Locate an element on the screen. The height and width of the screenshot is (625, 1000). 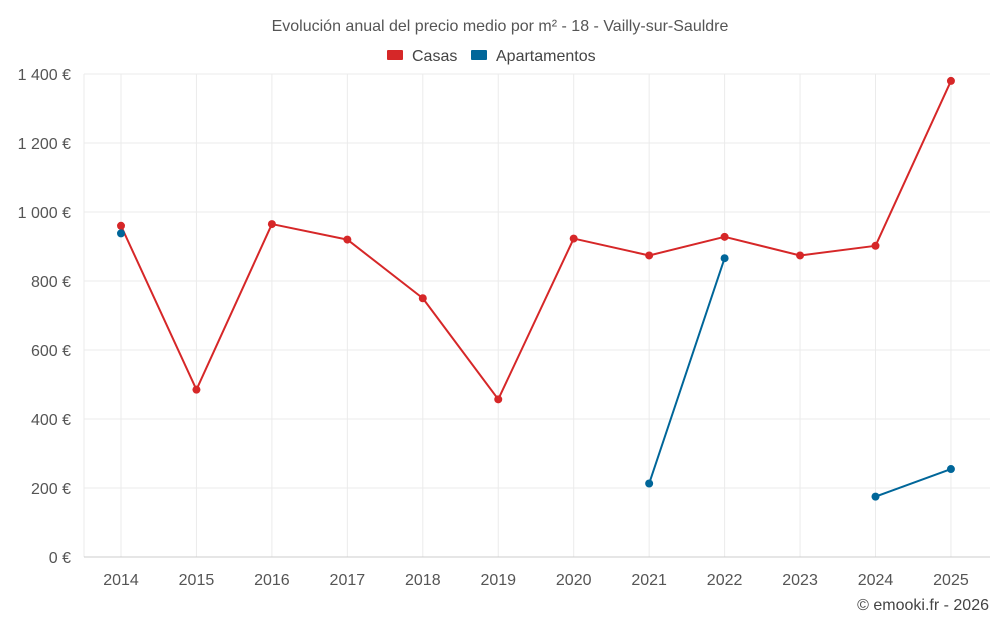
x-tick-label: 2022 is located at coordinates (725, 580).